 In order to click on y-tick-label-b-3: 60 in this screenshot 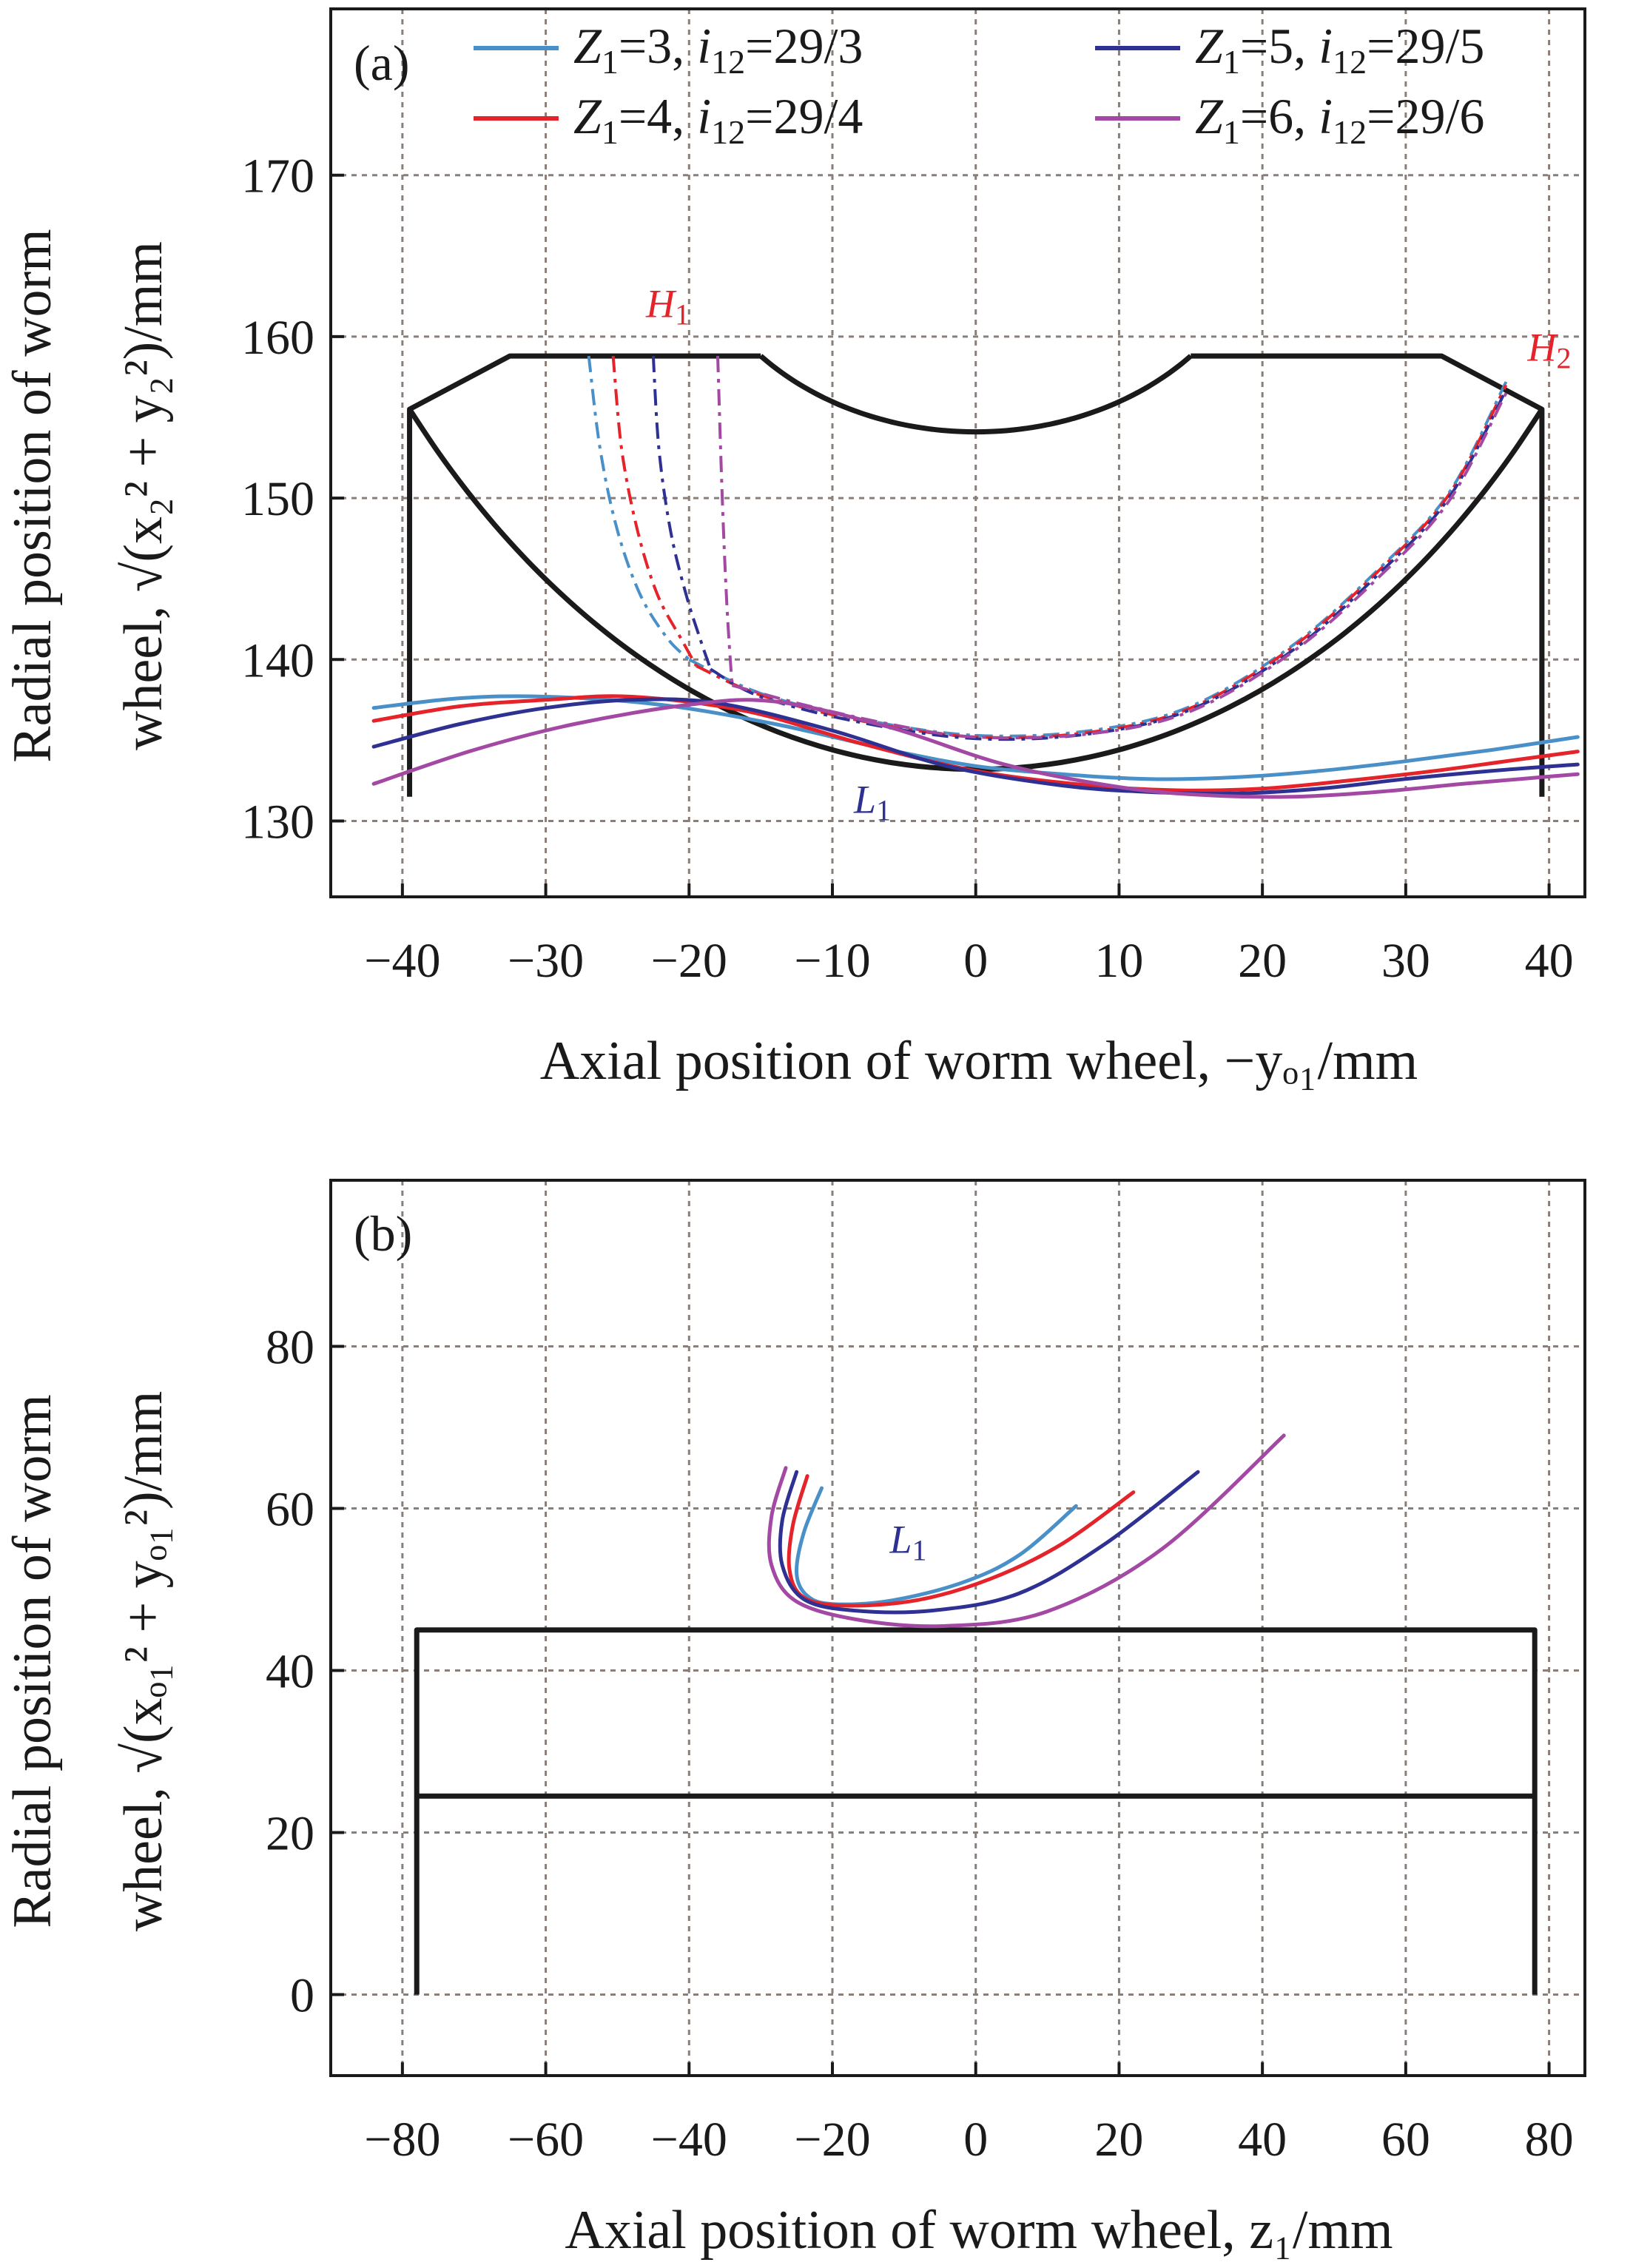, I will do `click(290, 1509)`.